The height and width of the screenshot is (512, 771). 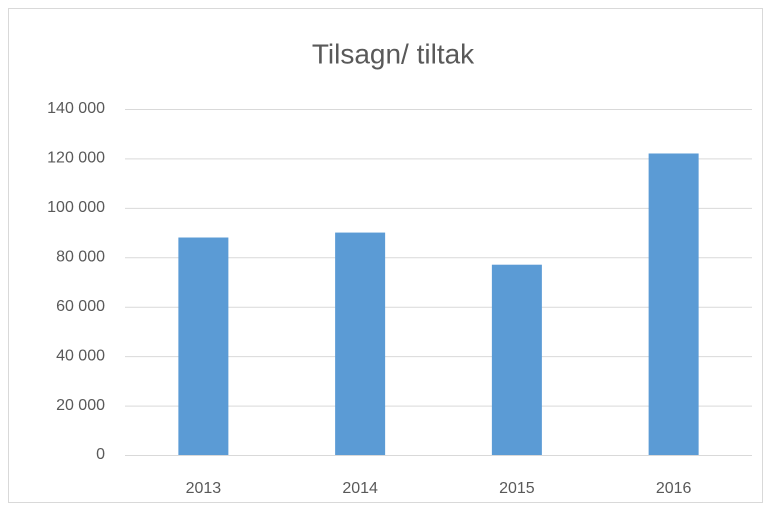 I want to click on y-tick-label: 100 000, so click(x=76, y=207).